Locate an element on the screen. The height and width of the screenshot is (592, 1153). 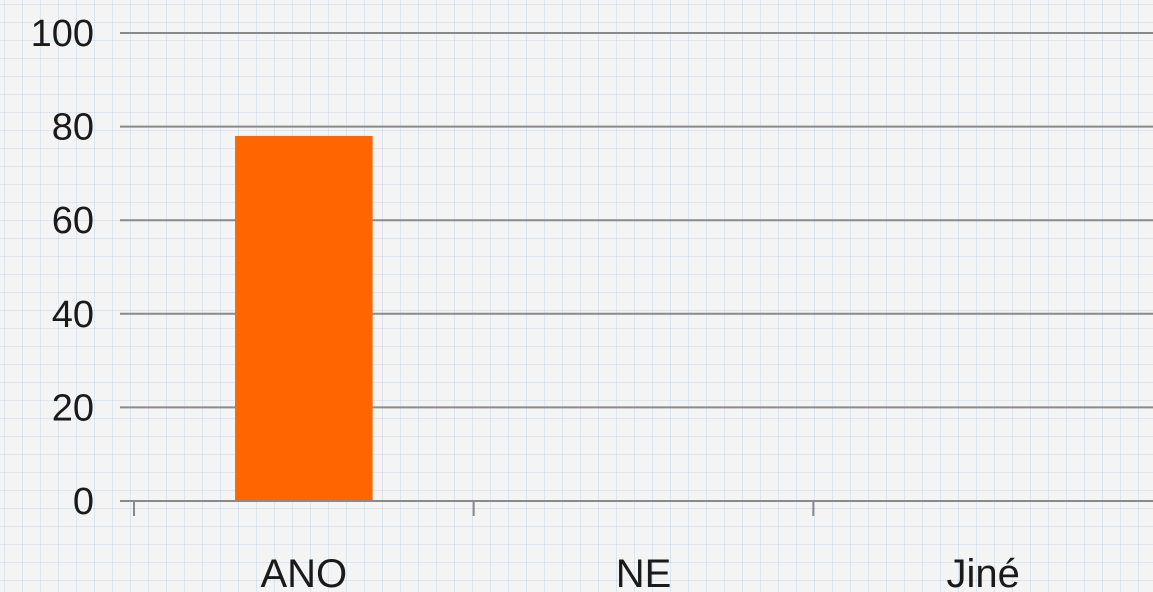
y-tick-label: 80 is located at coordinates (73, 128).